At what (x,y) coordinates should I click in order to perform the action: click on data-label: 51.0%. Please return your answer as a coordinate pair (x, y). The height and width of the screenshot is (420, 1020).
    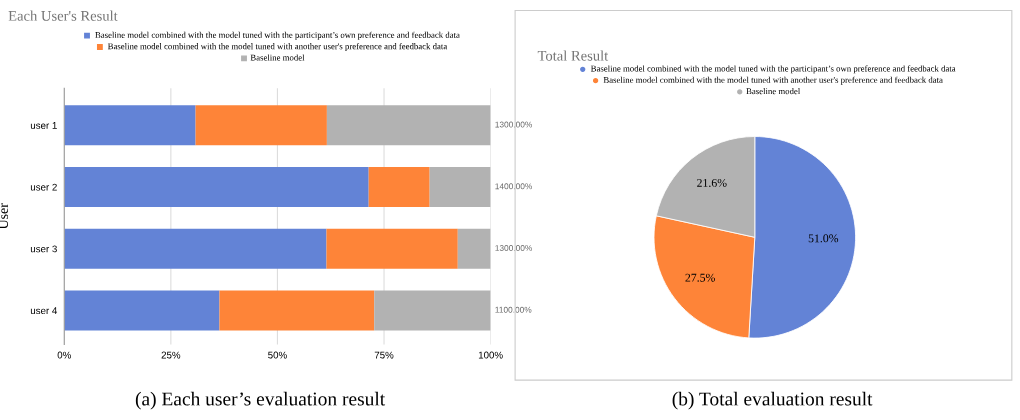
    Looking at the image, I should click on (823, 238).